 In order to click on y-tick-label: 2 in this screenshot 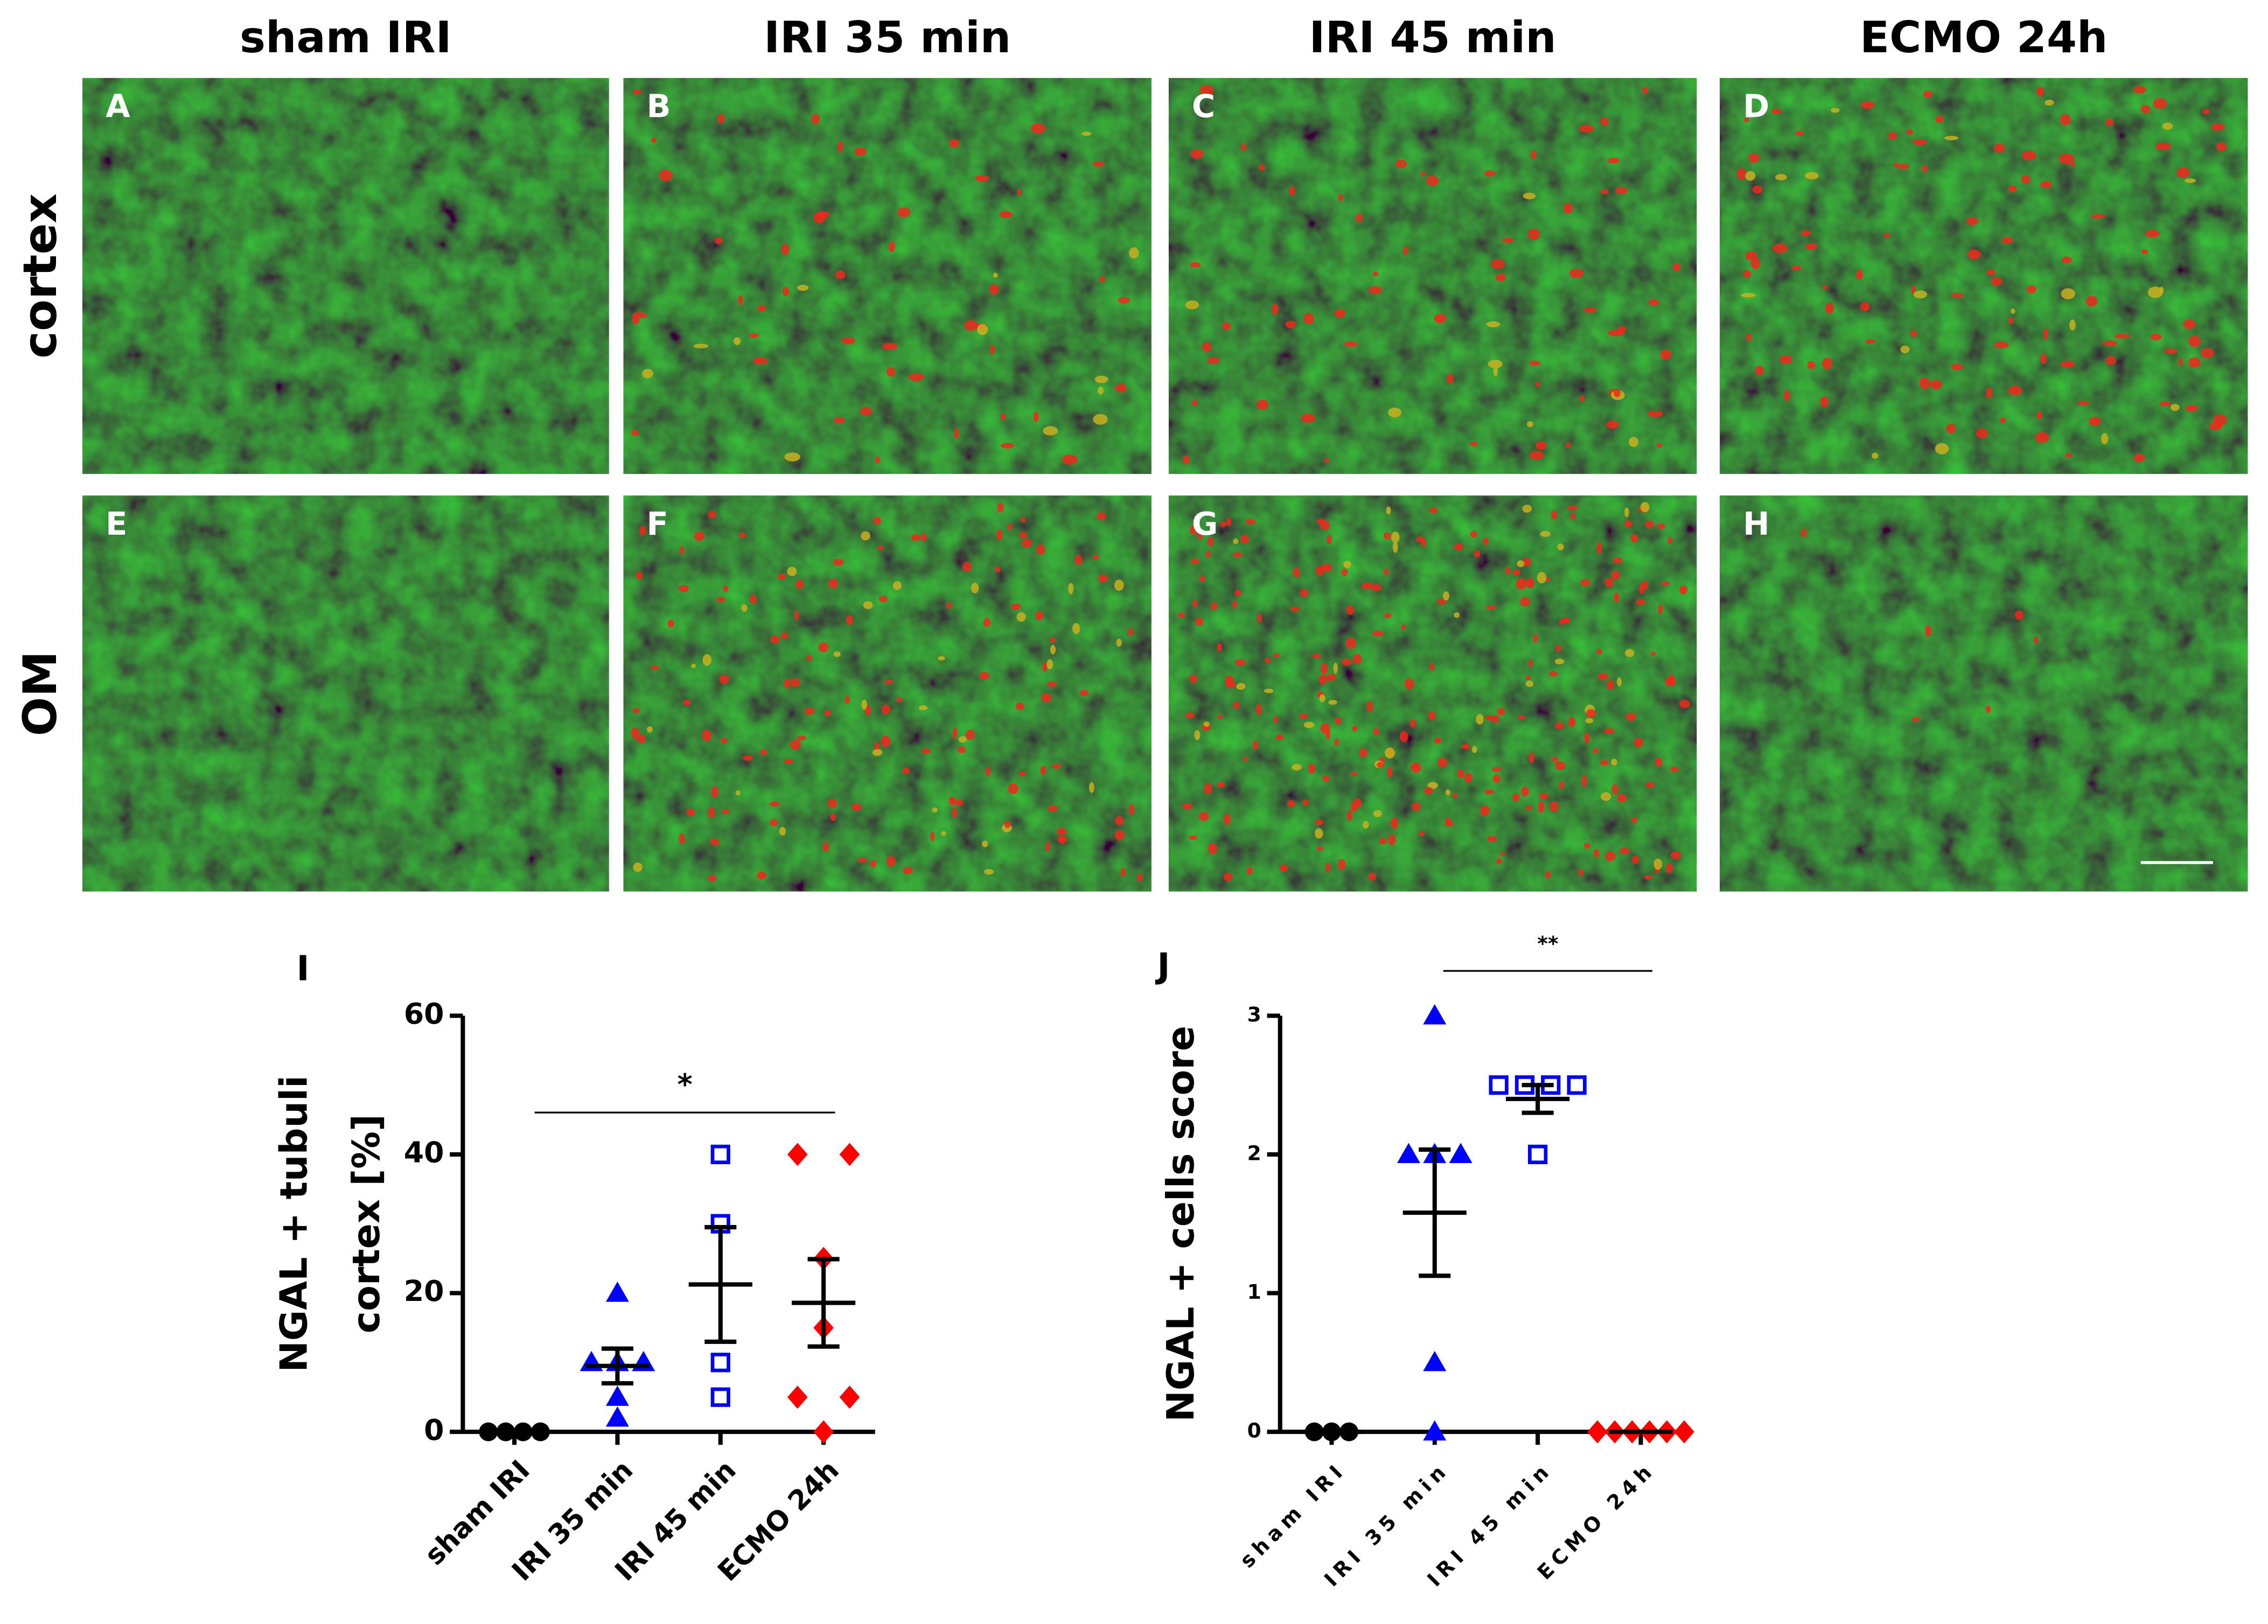, I will do `click(1254, 1153)`.